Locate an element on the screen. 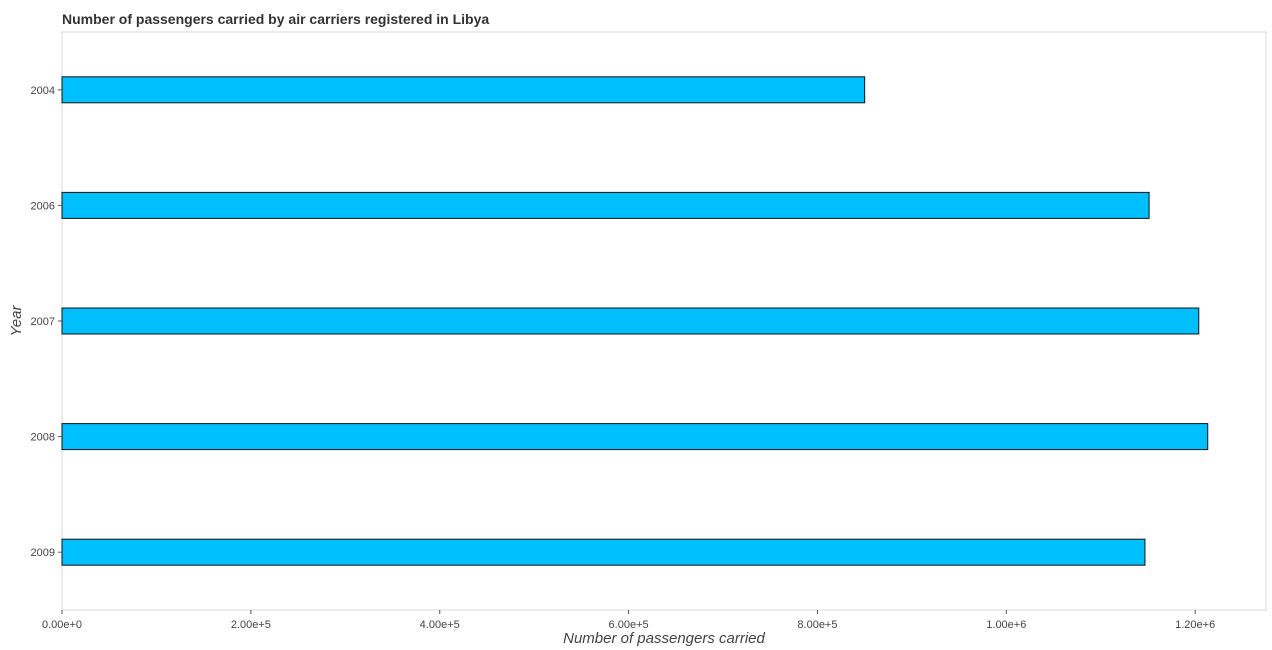  x-tick-label: 8.00e+5 is located at coordinates (817, 625).